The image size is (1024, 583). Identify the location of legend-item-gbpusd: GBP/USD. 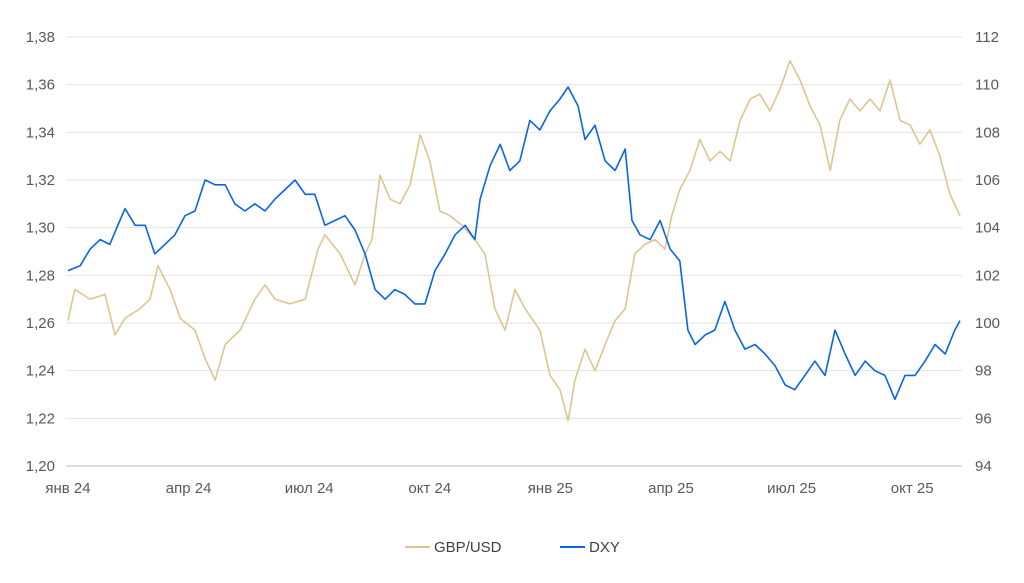
(453, 547).